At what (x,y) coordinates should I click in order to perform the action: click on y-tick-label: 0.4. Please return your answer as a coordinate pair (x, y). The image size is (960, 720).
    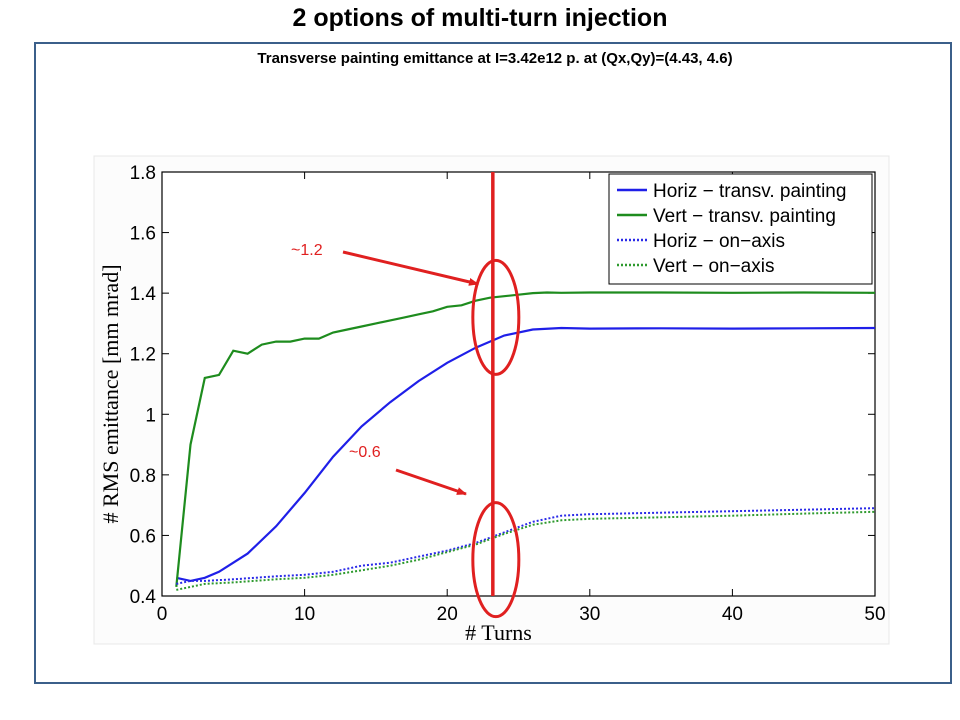
    Looking at the image, I should click on (143, 597).